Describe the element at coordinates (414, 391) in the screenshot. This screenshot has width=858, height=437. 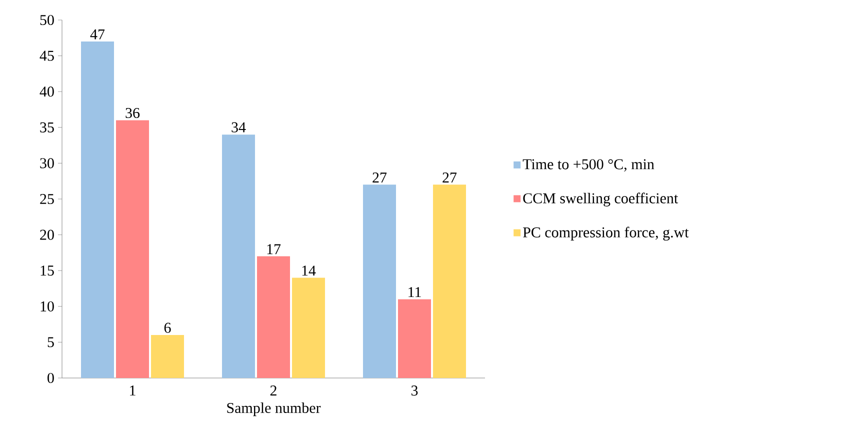
I see `x-tick-label: 3` at that location.